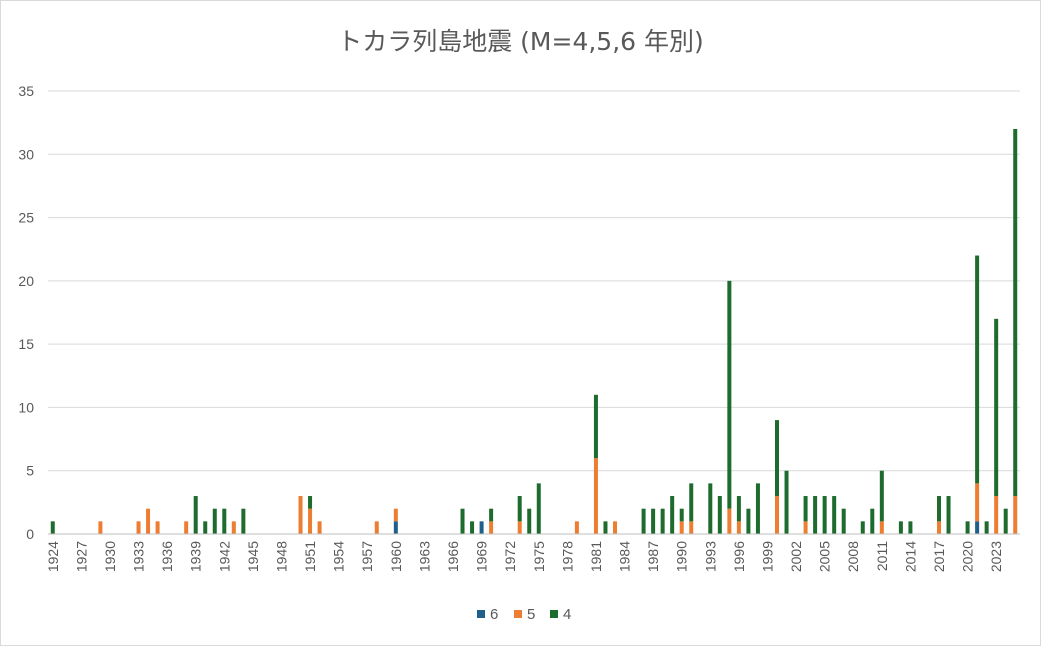 This screenshot has width=1041, height=646. Describe the element at coordinates (300, 515) in the screenshot. I see `bar-series-5-1950` at that location.